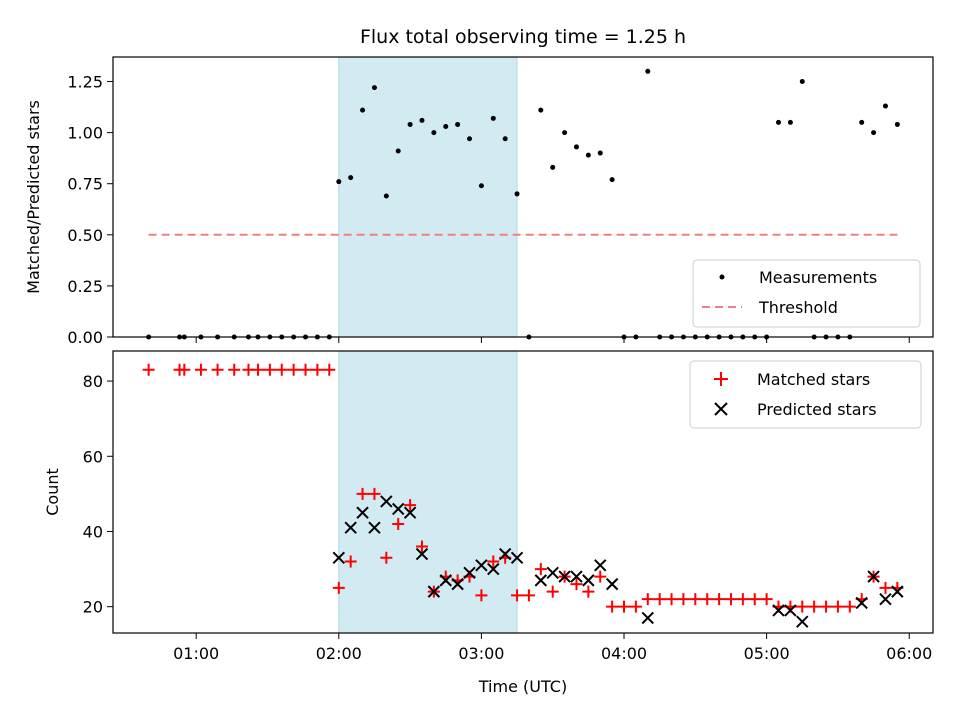 The width and height of the screenshot is (960, 720). Describe the element at coordinates (428, 492) in the screenshot. I see `bottom-highlight-span` at that location.